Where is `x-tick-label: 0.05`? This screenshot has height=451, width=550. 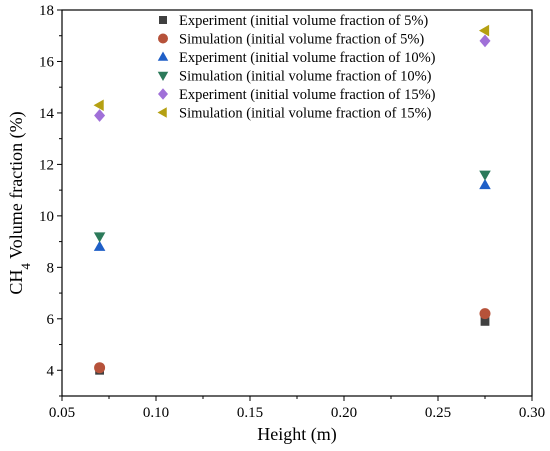
x-tick-label: 0.05 is located at coordinates (62, 413).